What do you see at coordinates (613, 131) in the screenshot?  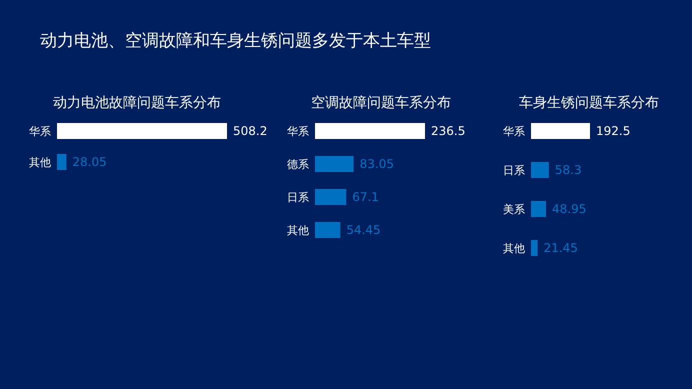 I see `data-label: 192.5` at bounding box center [613, 131].